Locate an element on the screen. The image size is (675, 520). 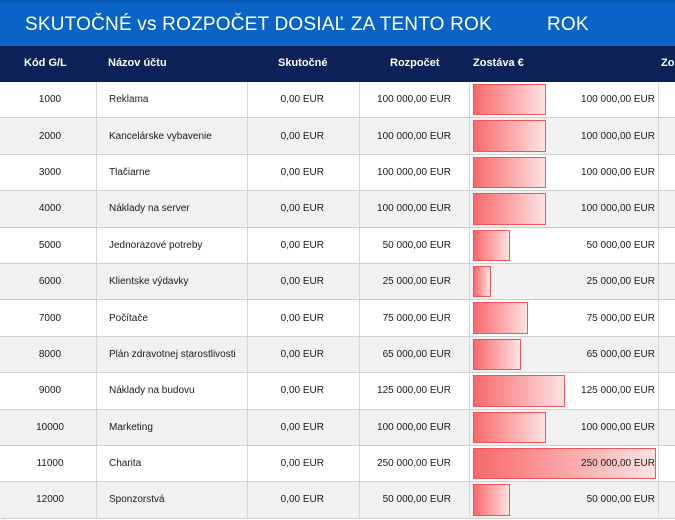
gl-code-cell: 11000 is located at coordinates (50, 464).